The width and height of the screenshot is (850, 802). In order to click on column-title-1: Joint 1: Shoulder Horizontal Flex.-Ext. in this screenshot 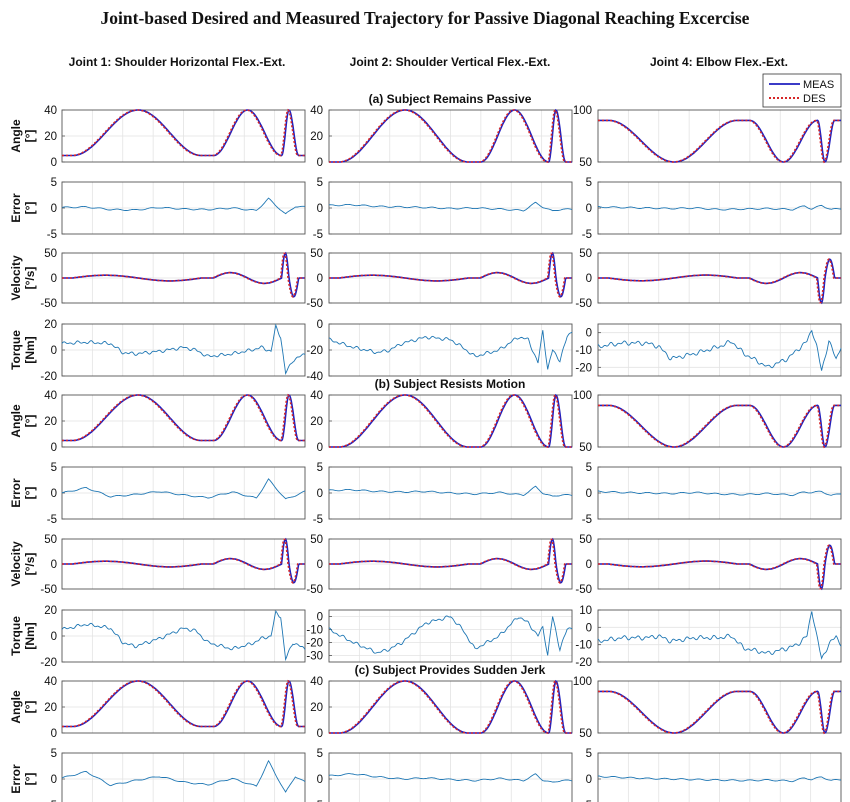, I will do `click(177, 62)`.